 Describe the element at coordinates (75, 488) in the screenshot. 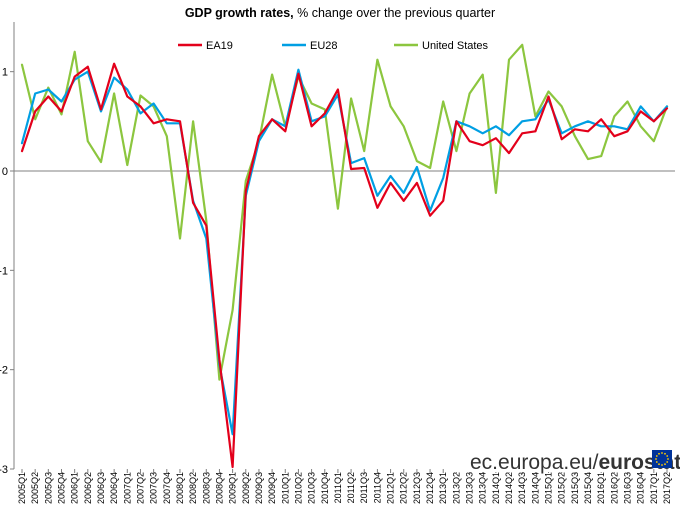

I see `x-tick-label: 2006Q1` at that location.